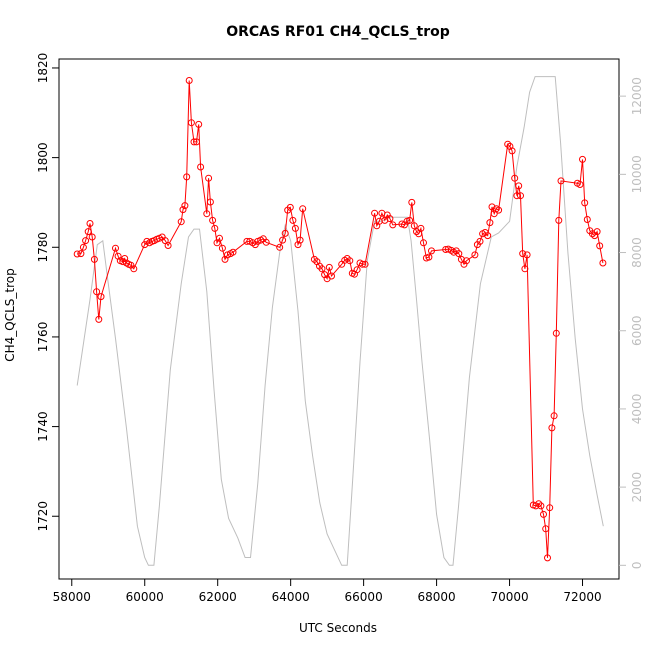  Describe the element at coordinates (509, 597) in the screenshot. I see `x-tick-label: 70000` at that location.